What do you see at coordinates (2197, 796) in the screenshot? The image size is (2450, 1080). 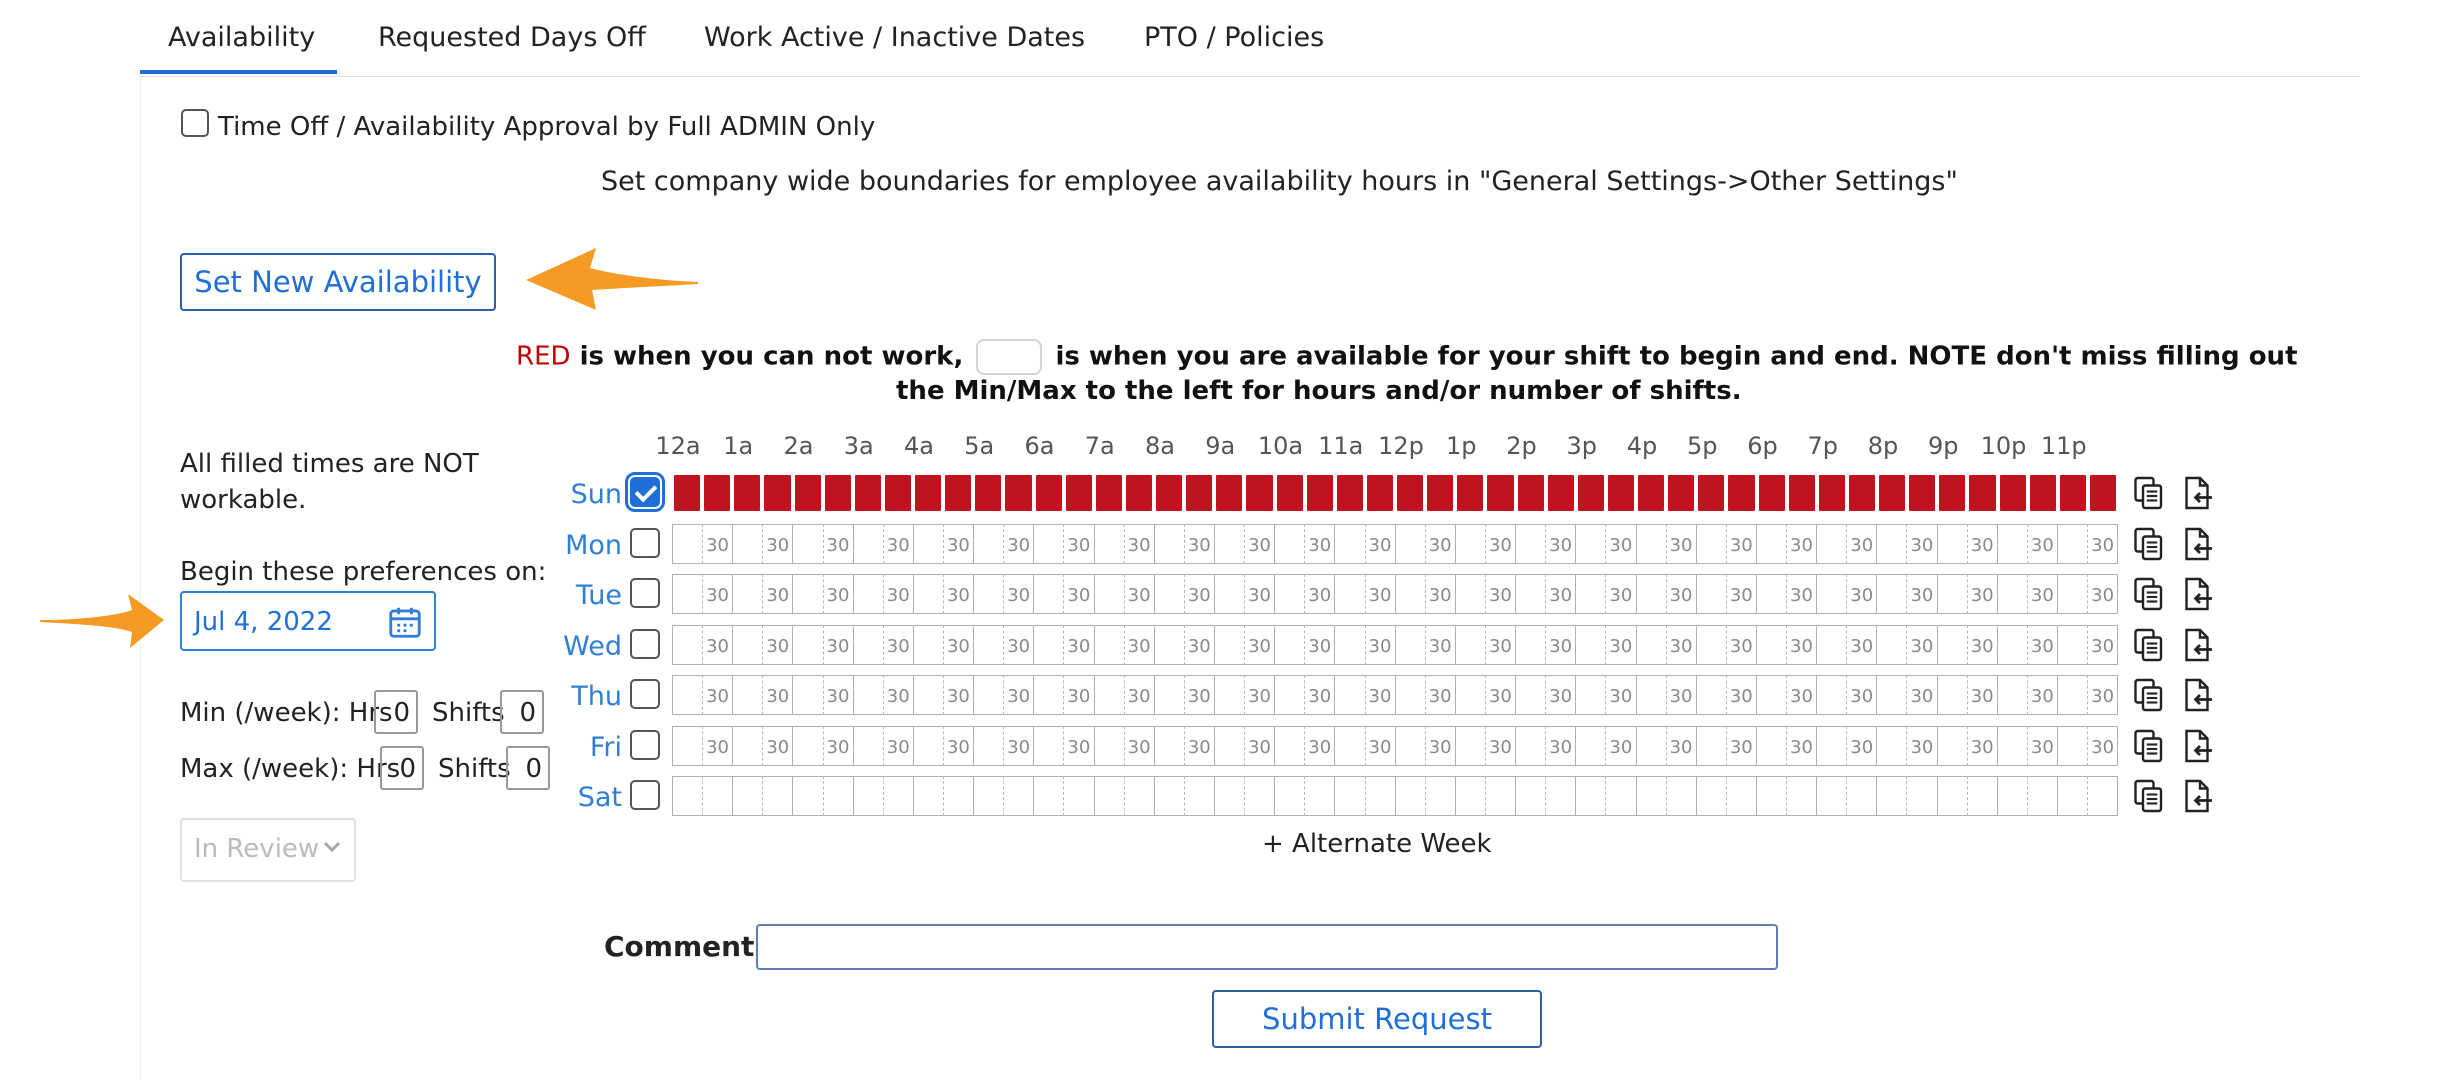 I see `paste-icon` at bounding box center [2197, 796].